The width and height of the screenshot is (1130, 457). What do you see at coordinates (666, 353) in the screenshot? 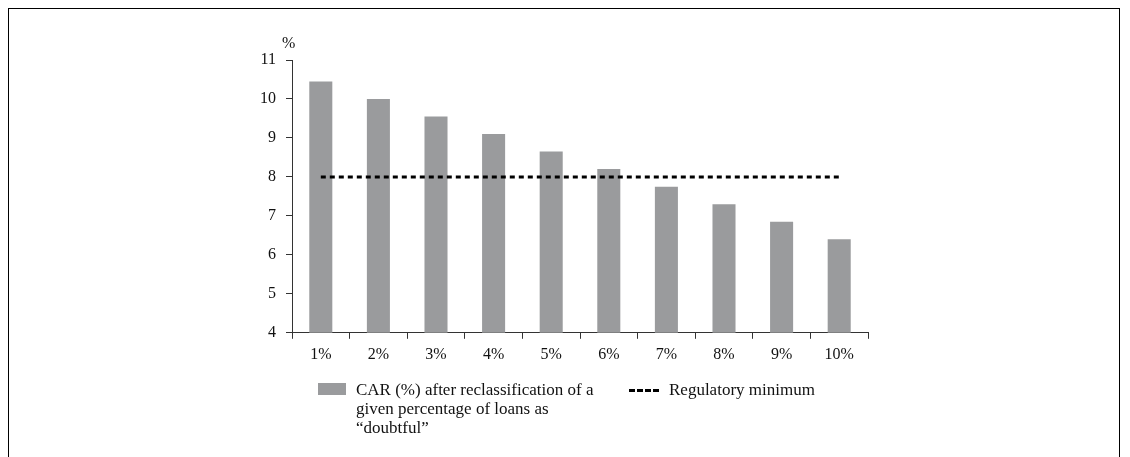
I see `x-tick-label: 7%` at bounding box center [666, 353].